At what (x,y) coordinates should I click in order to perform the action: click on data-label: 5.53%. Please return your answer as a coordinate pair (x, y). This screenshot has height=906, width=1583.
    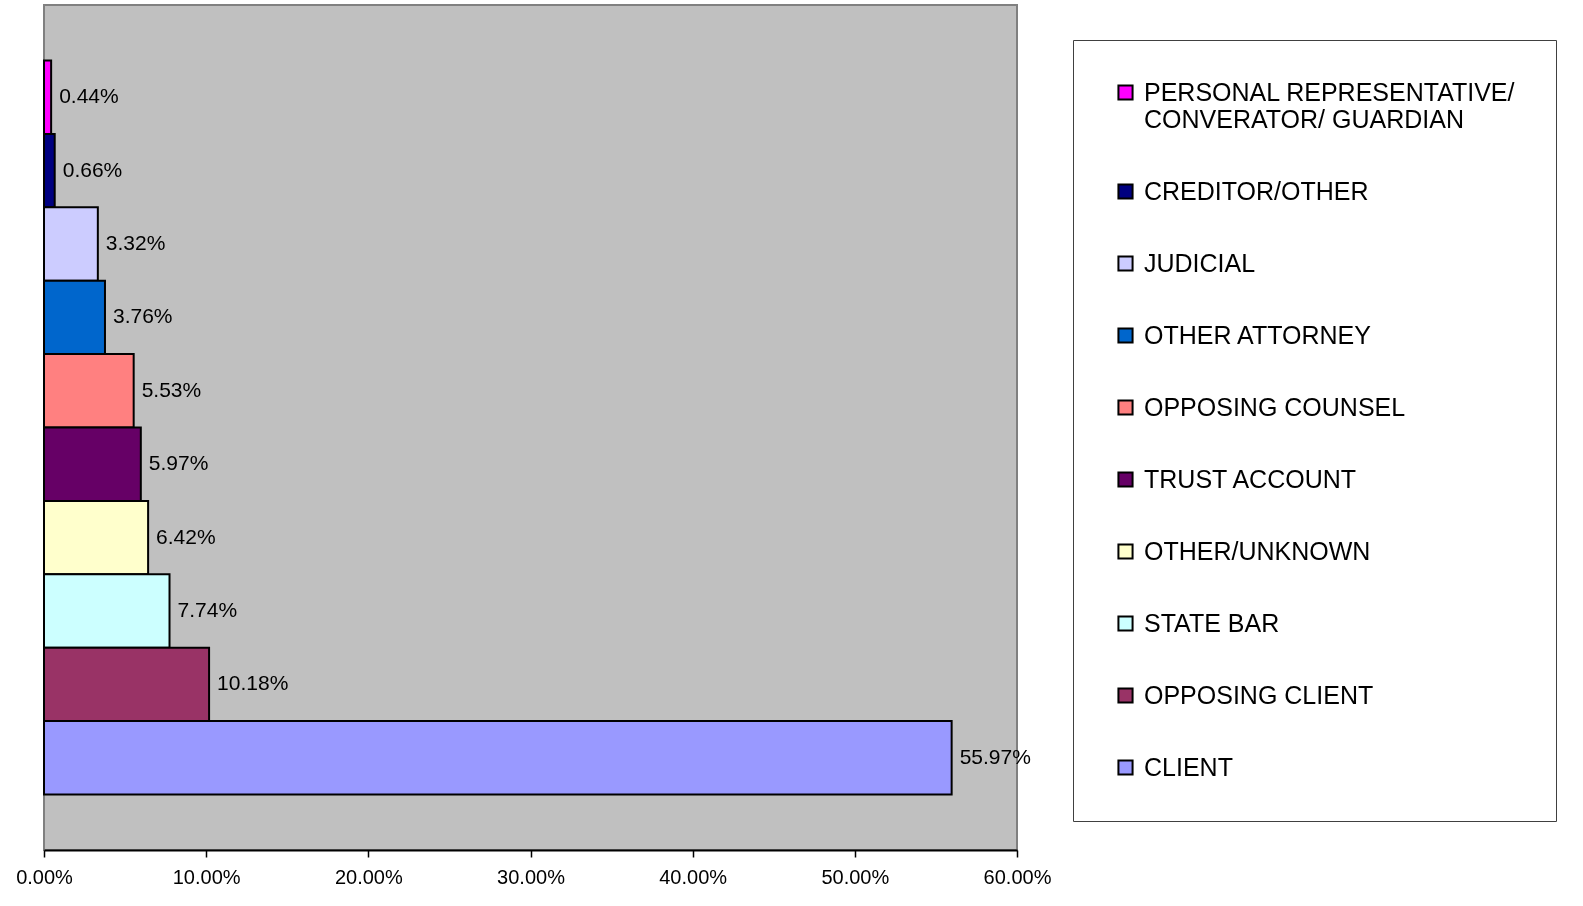
    Looking at the image, I should click on (171, 389).